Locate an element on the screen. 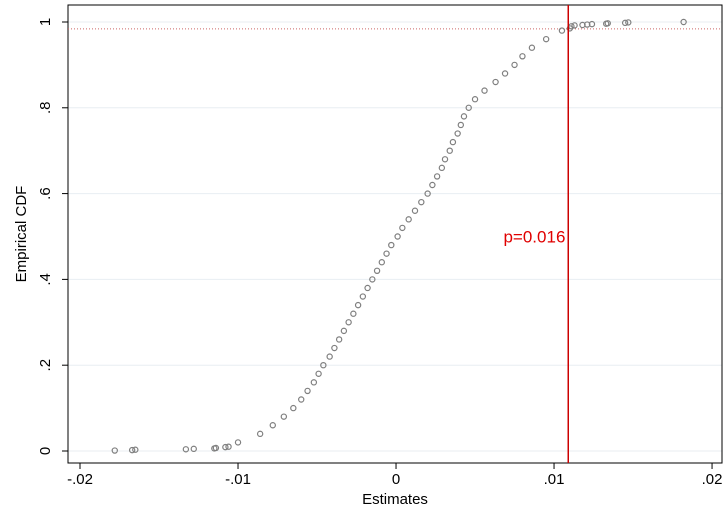 This screenshot has width=724, height=510. y-tick-label: .6 is located at coordinates (45, 193).